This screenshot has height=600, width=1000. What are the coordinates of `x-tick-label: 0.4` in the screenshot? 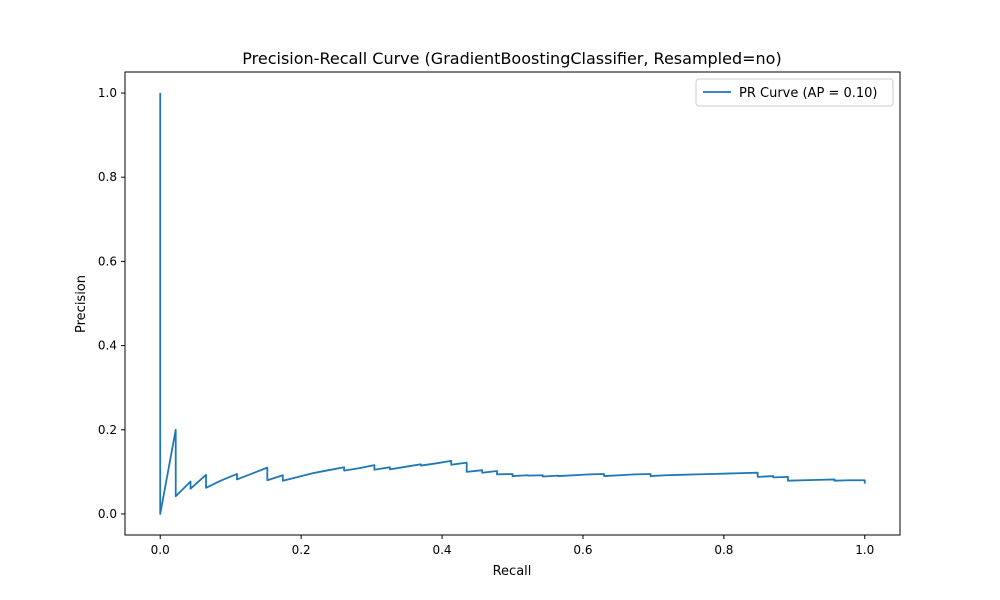 It's located at (441, 550).